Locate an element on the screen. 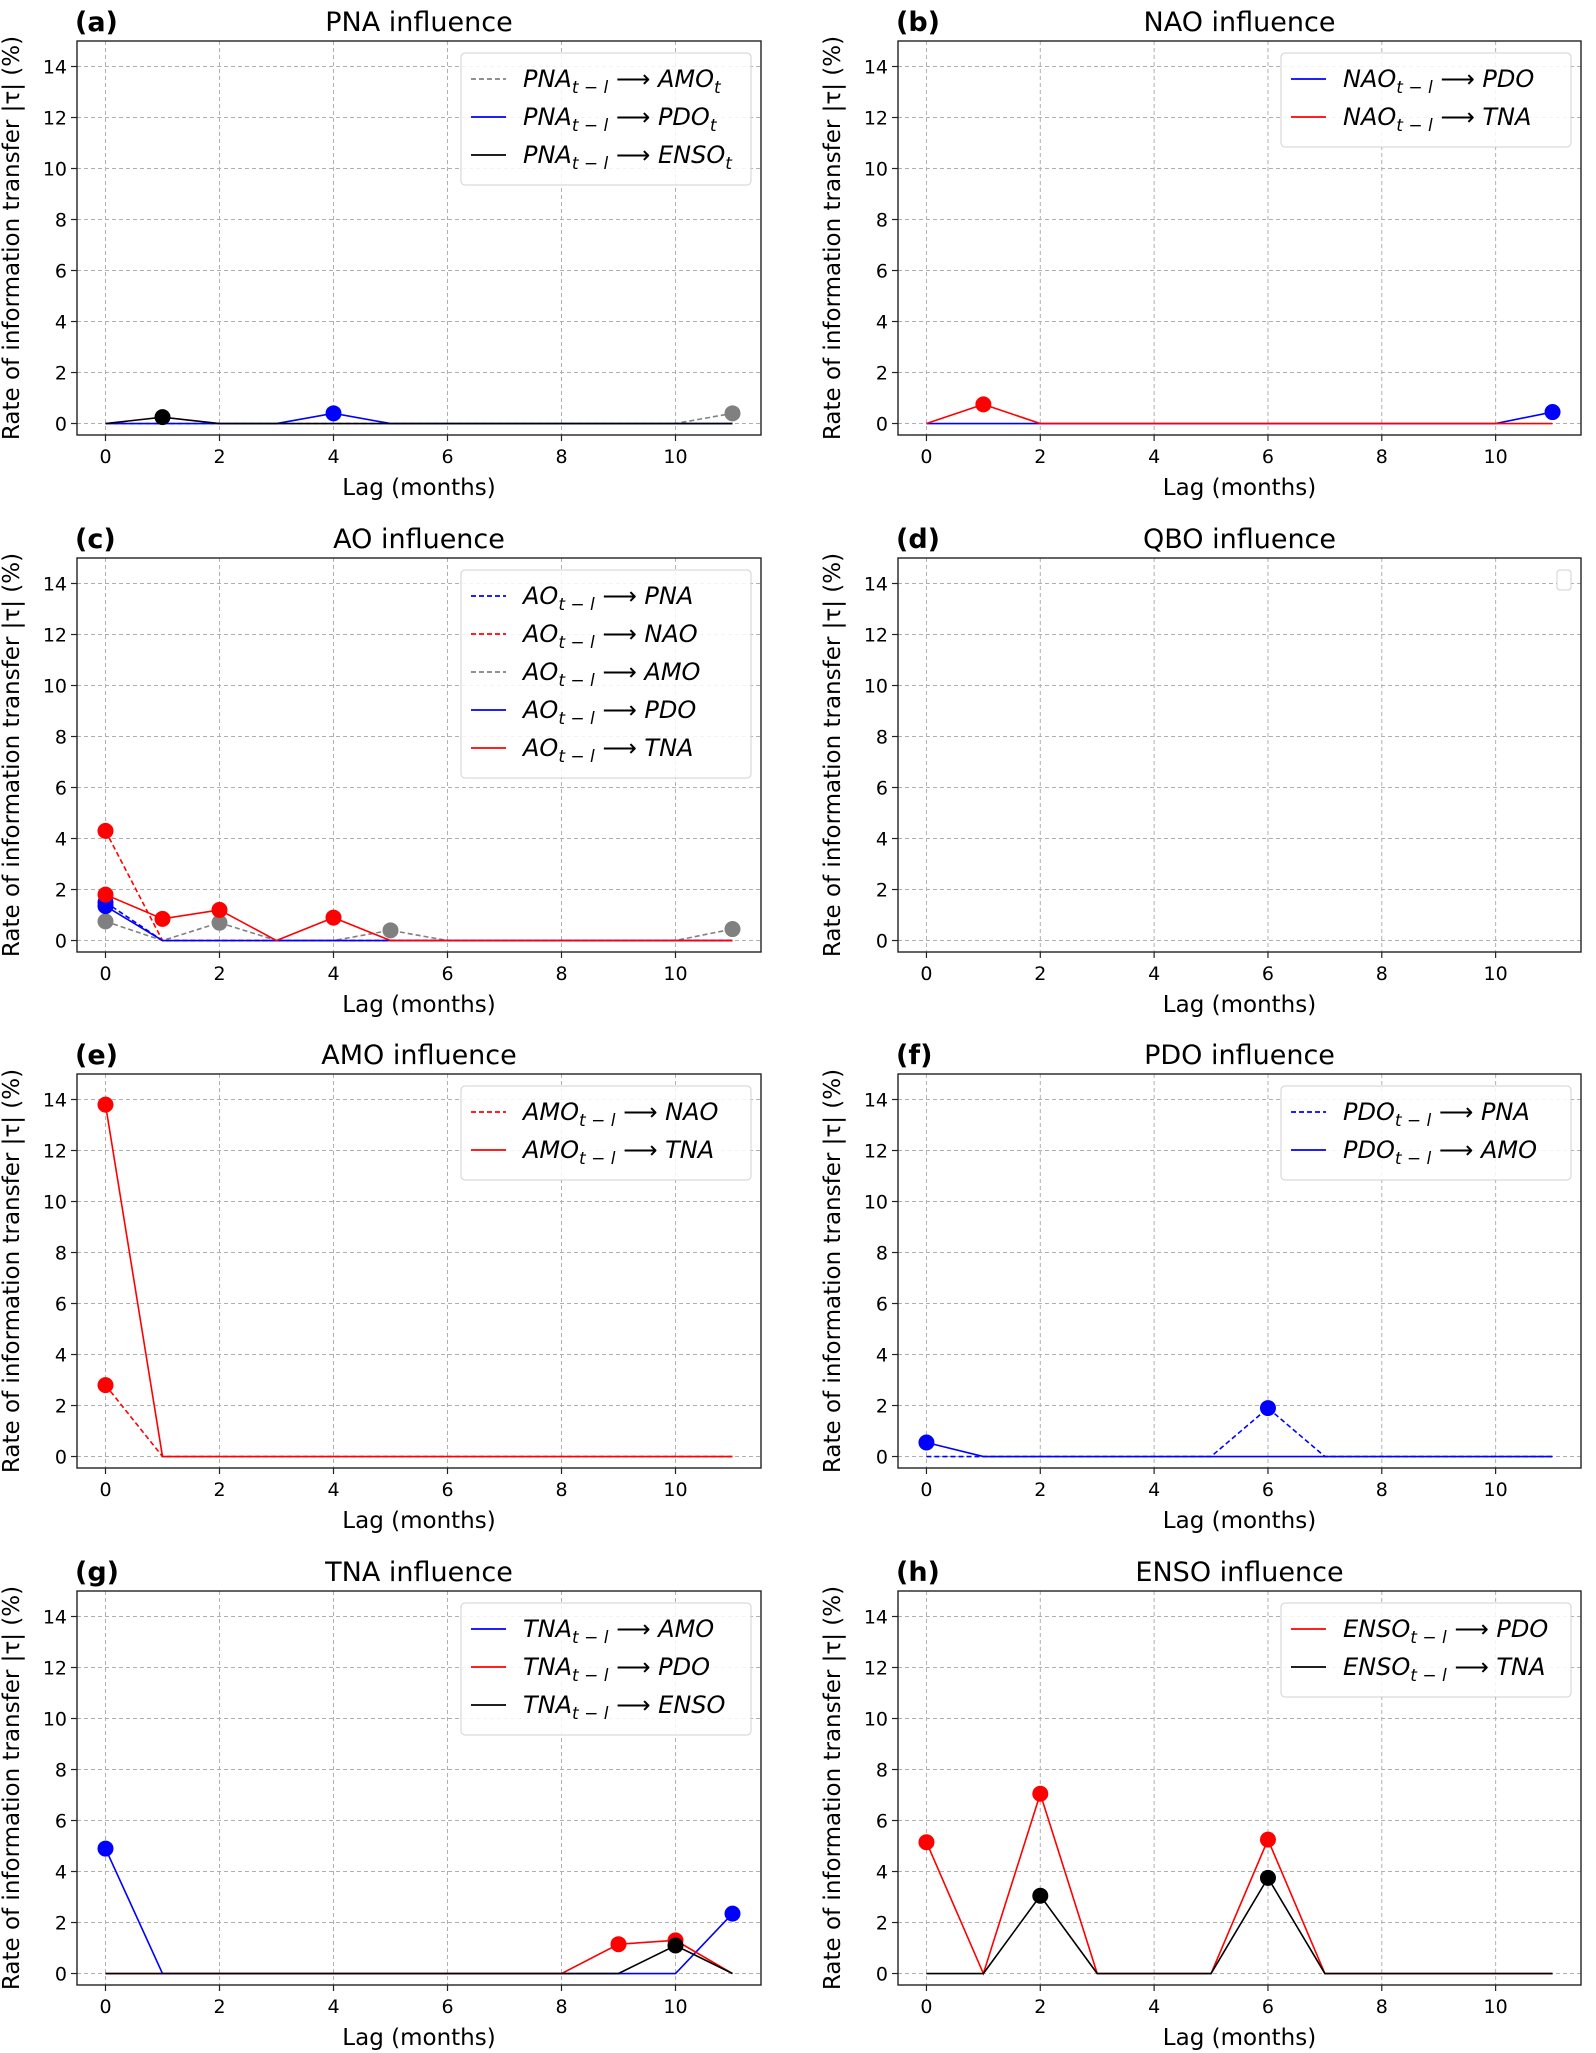  legend-entry: AOt − l ⟶ PDO is located at coordinates (608, 712).